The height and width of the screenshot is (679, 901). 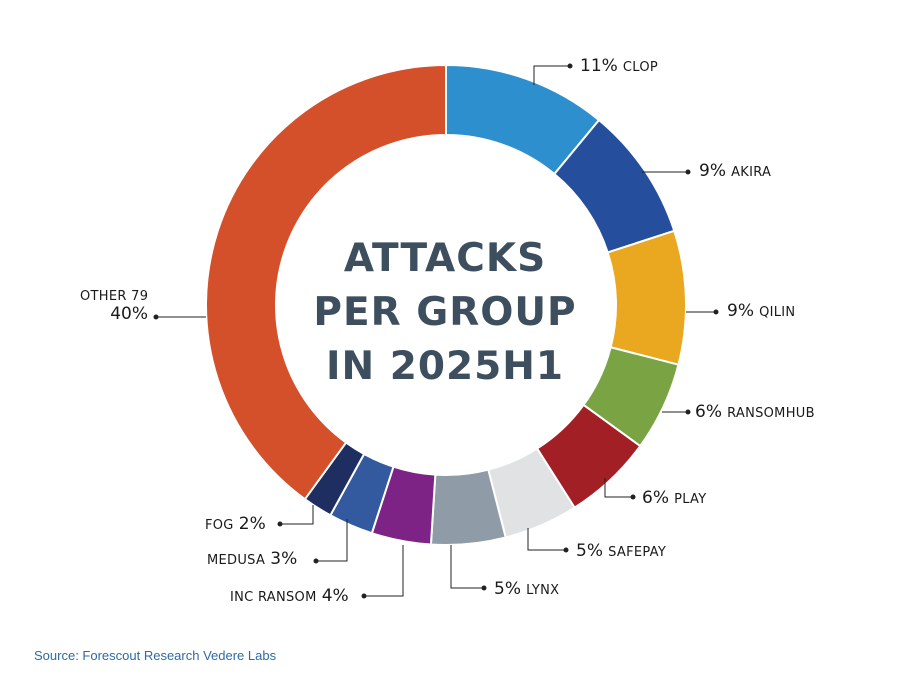 I want to click on leader-dot-safepay, so click(x=566, y=550).